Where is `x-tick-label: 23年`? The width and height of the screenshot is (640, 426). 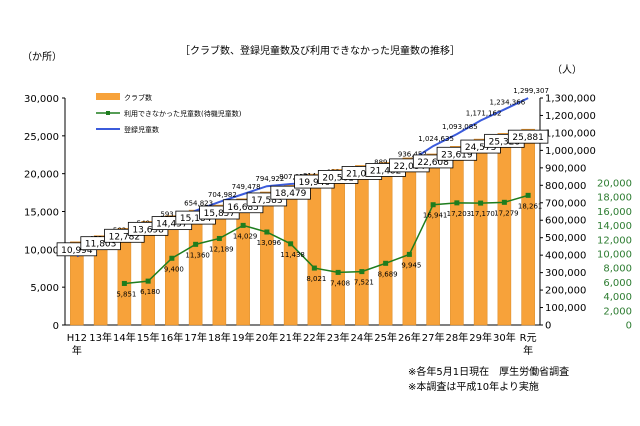
x-tick-label: 23年 is located at coordinates (338, 337).